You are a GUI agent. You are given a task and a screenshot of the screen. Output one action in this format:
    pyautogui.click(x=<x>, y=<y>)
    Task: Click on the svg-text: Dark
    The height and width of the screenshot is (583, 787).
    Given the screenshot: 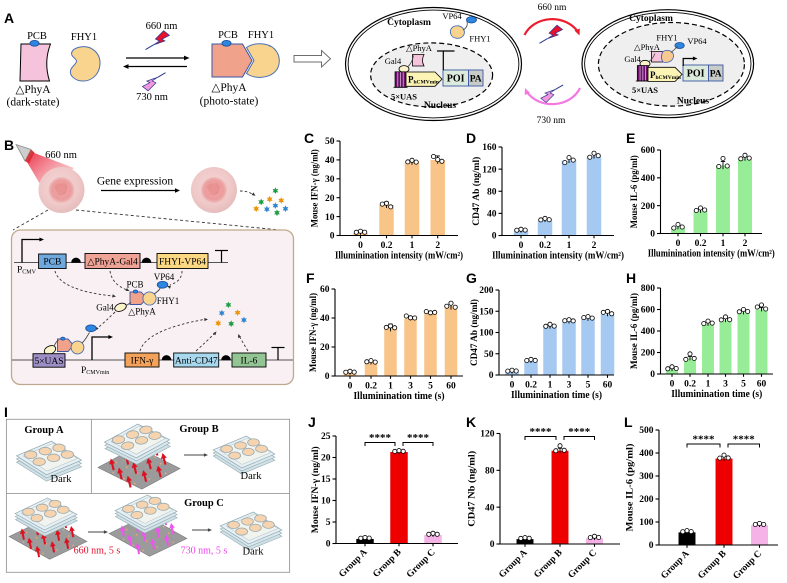 What is the action you would take?
    pyautogui.click(x=252, y=476)
    